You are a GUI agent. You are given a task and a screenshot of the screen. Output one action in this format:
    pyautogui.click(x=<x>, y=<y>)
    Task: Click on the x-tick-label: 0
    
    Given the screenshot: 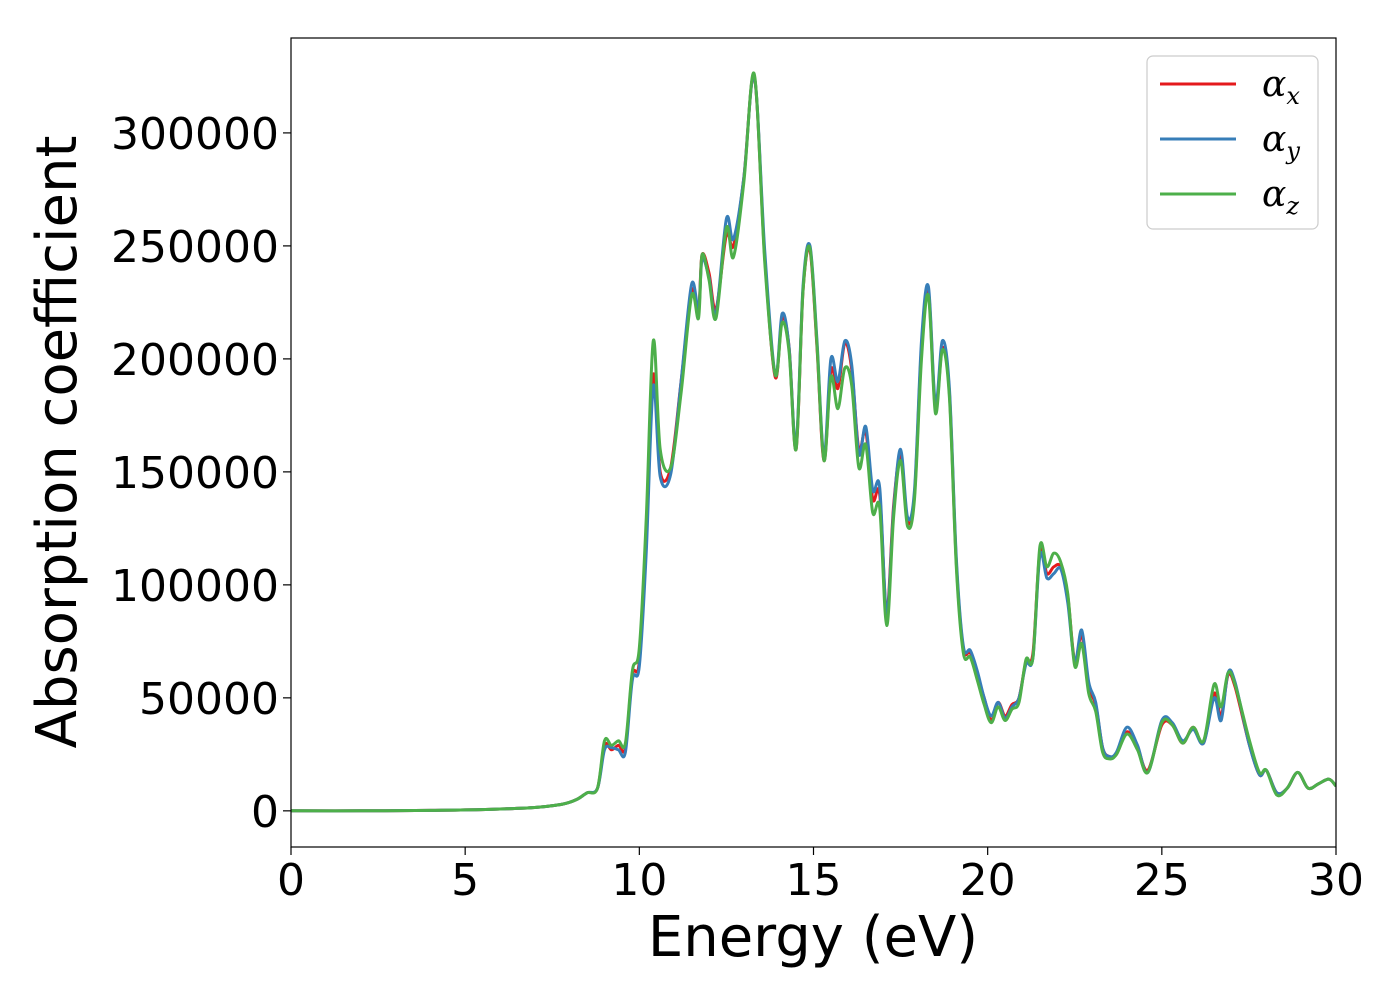 What is the action you would take?
    pyautogui.click(x=291, y=880)
    